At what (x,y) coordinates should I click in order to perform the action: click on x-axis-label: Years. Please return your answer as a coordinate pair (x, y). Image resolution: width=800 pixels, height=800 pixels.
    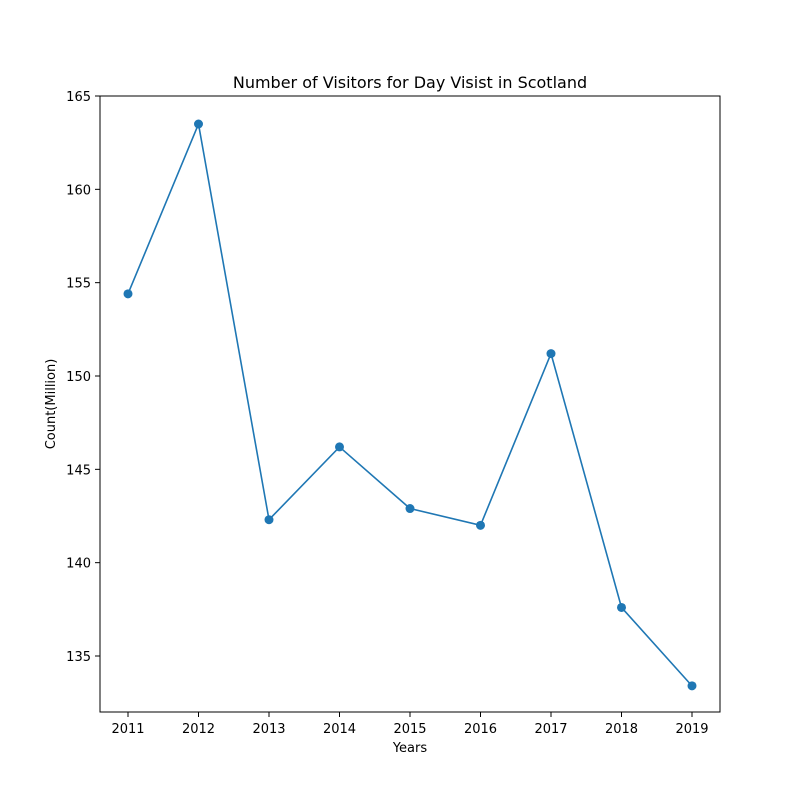
    Looking at the image, I should click on (410, 748).